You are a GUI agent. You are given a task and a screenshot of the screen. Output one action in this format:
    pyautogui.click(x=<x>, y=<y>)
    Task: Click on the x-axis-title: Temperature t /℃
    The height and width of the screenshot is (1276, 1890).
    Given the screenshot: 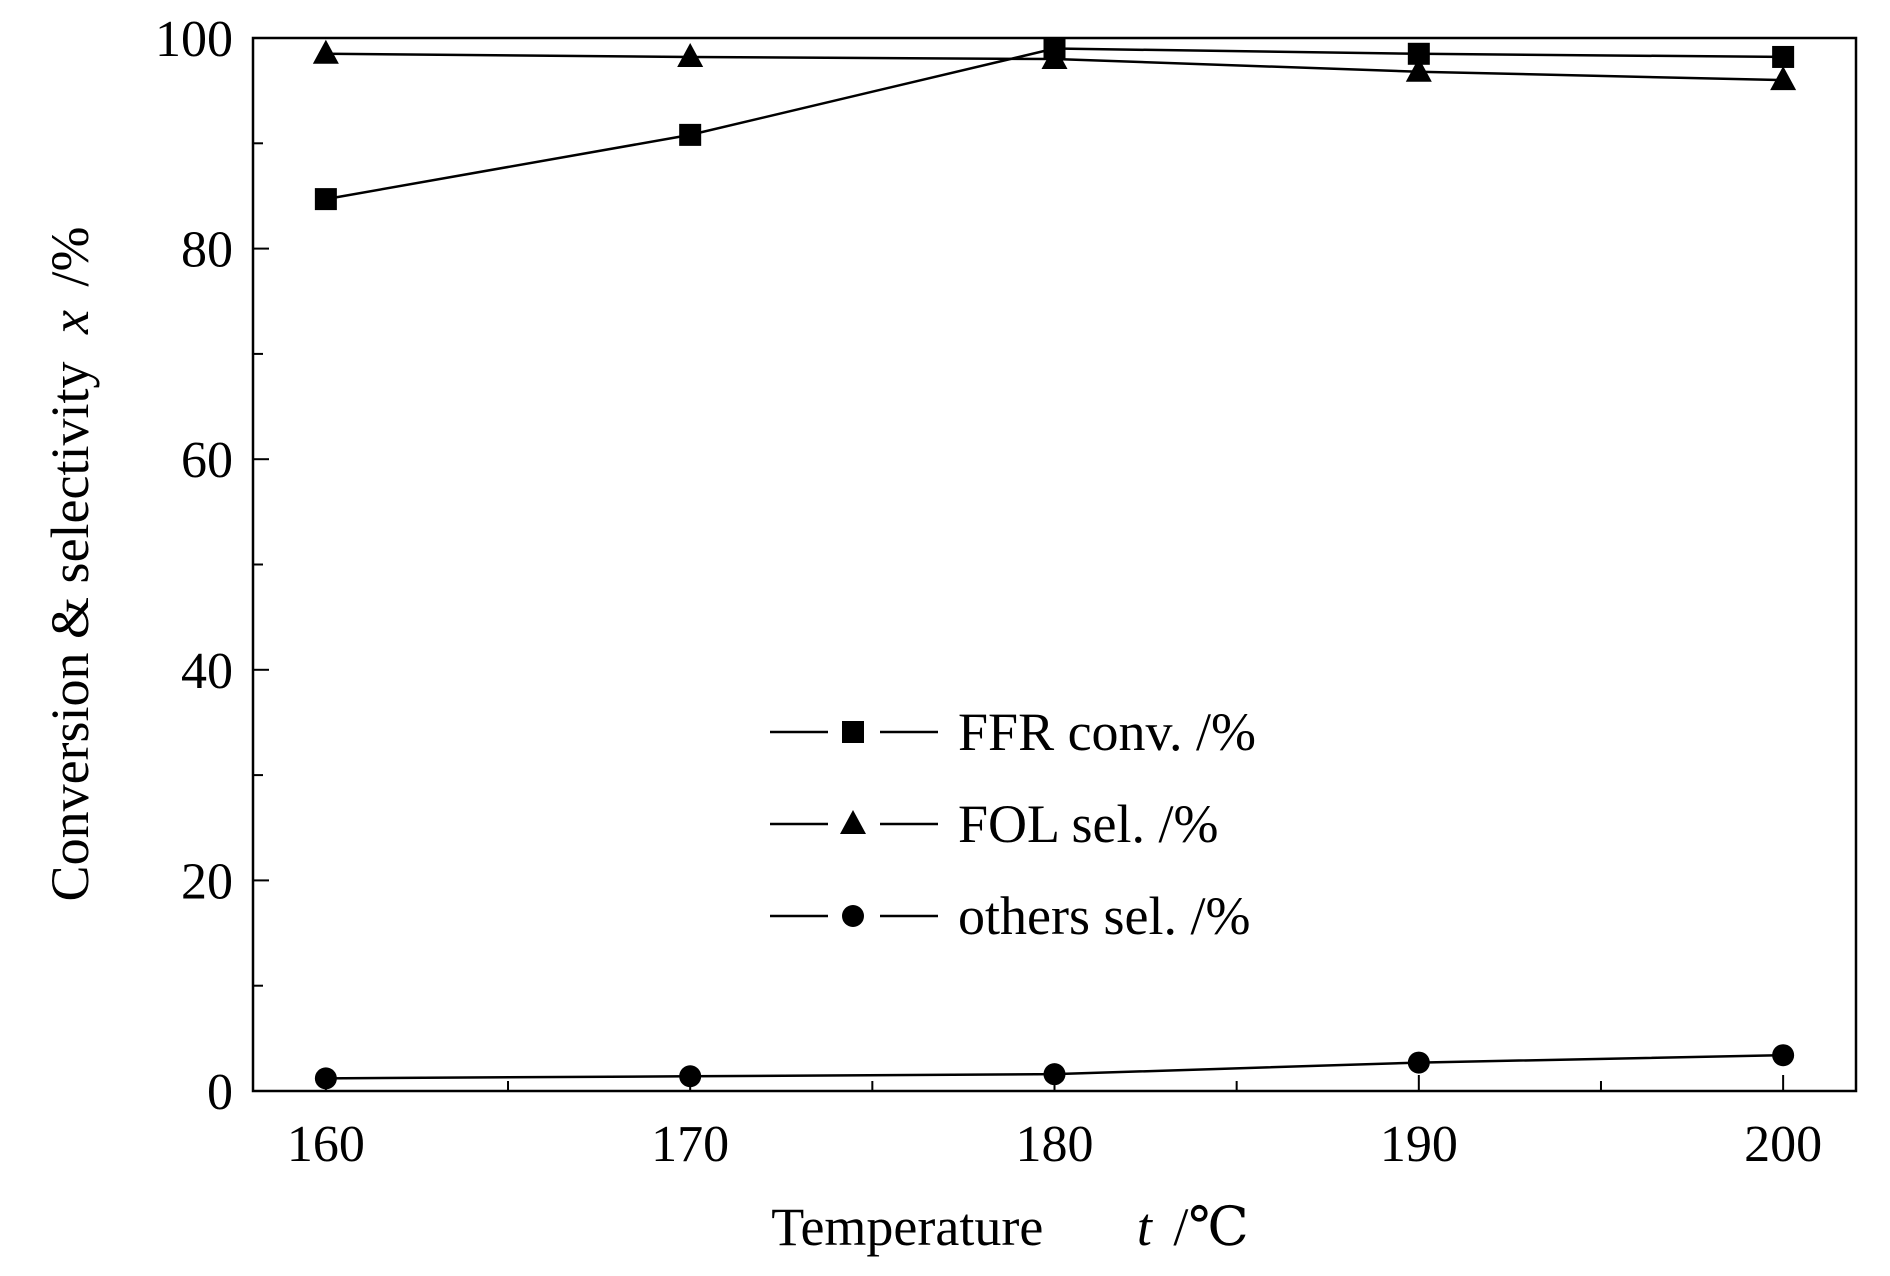 What is the action you would take?
    pyautogui.click(x=1010, y=1227)
    